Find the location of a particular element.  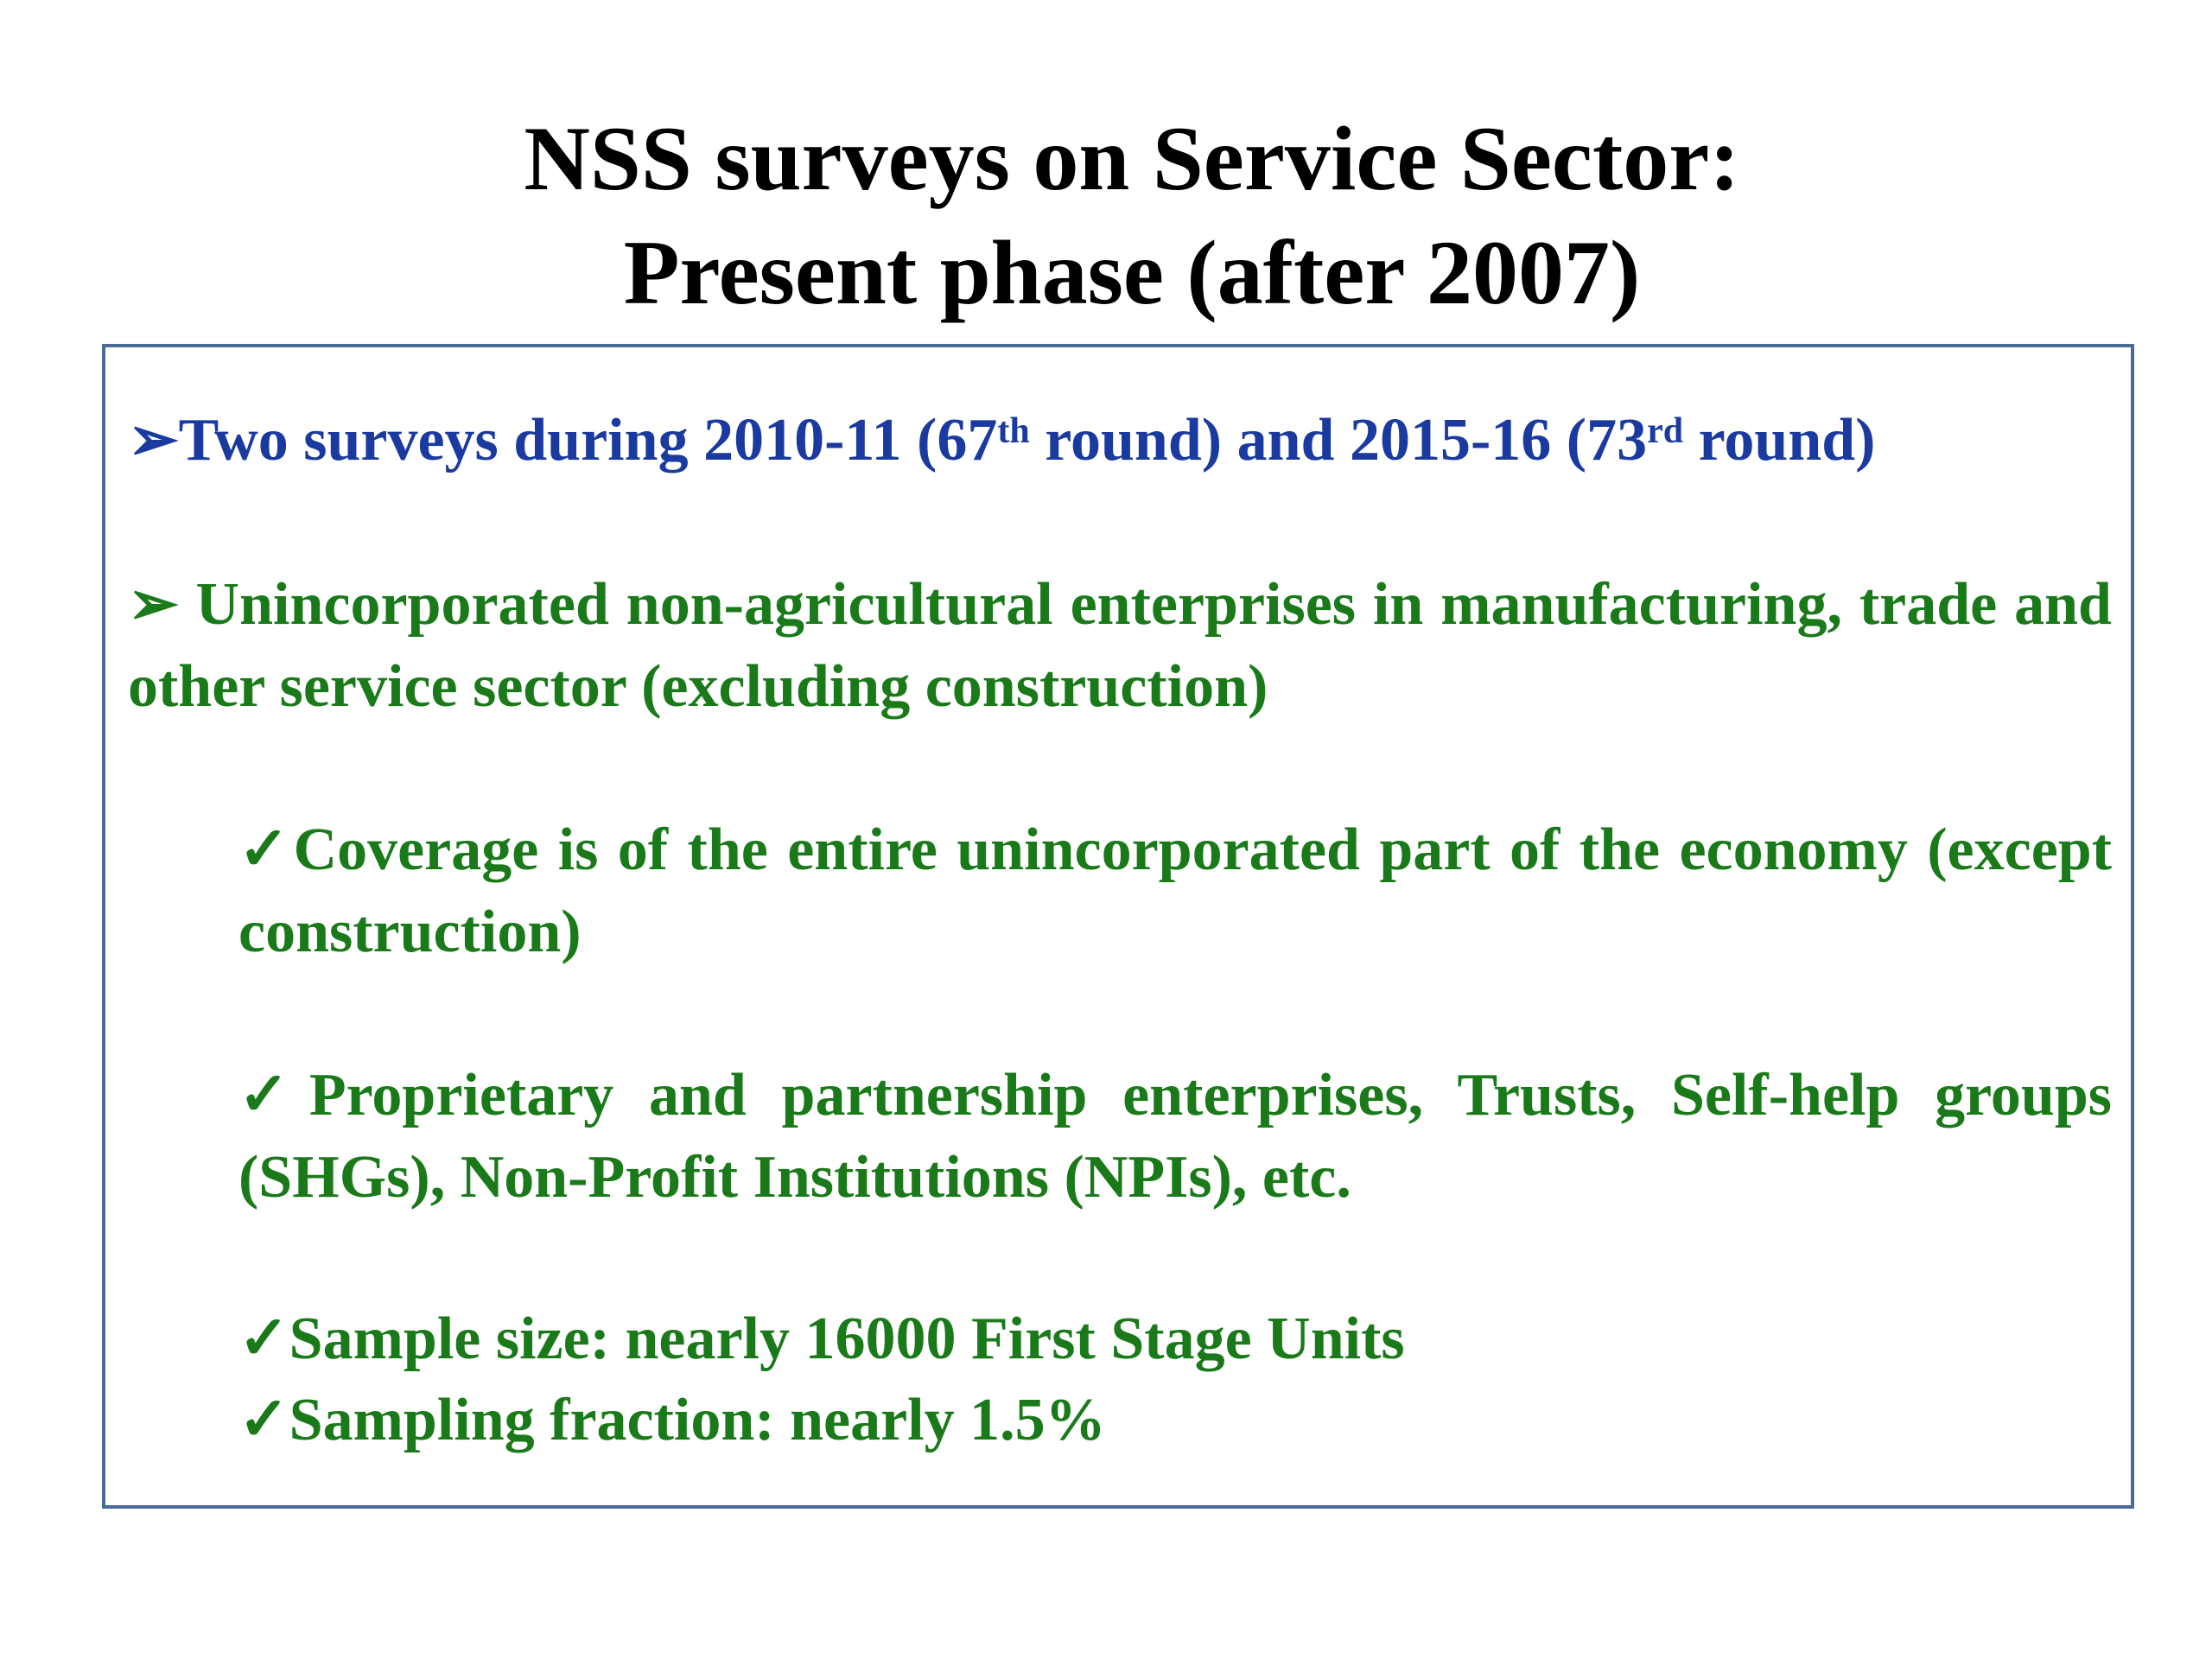

slide-title-line-1: NSS surveys on Service Sector: is located at coordinates (1132, 158).